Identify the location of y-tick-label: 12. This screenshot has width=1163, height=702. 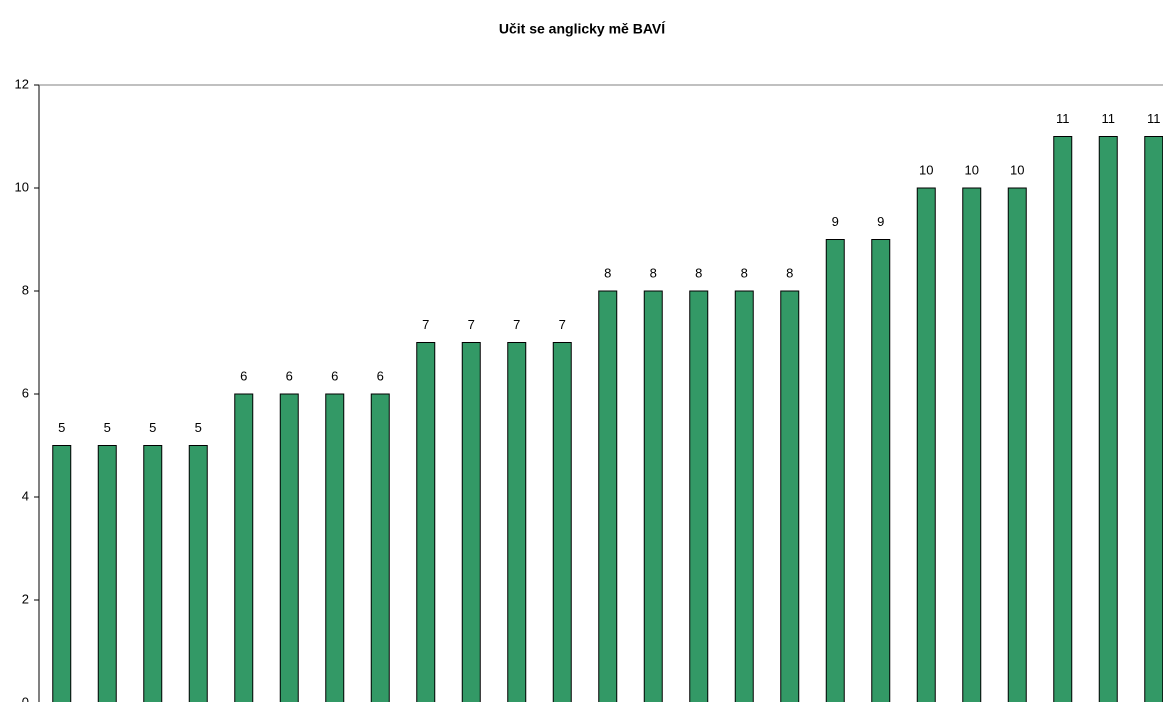
(22, 83).